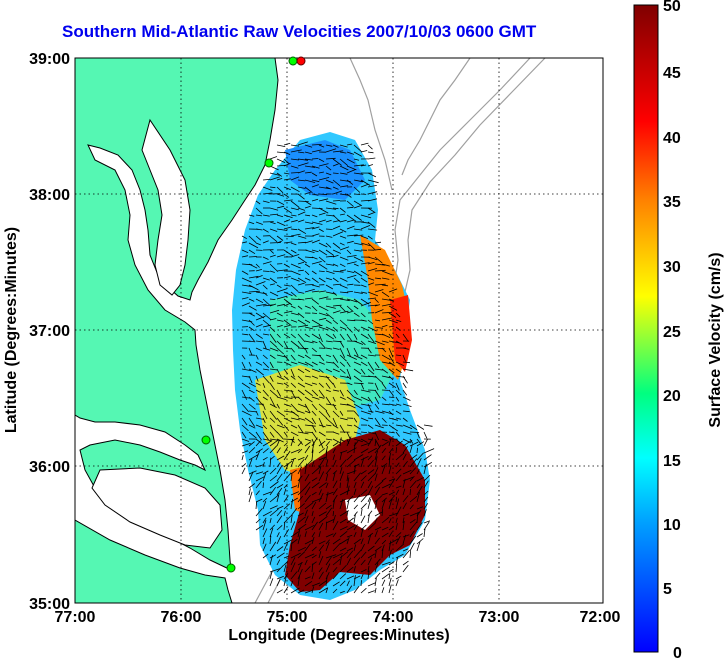 Image resolution: width=724 pixels, height=659 pixels. Describe the element at coordinates (672, 202) in the screenshot. I see `colorbar-tick-label: 35` at that location.